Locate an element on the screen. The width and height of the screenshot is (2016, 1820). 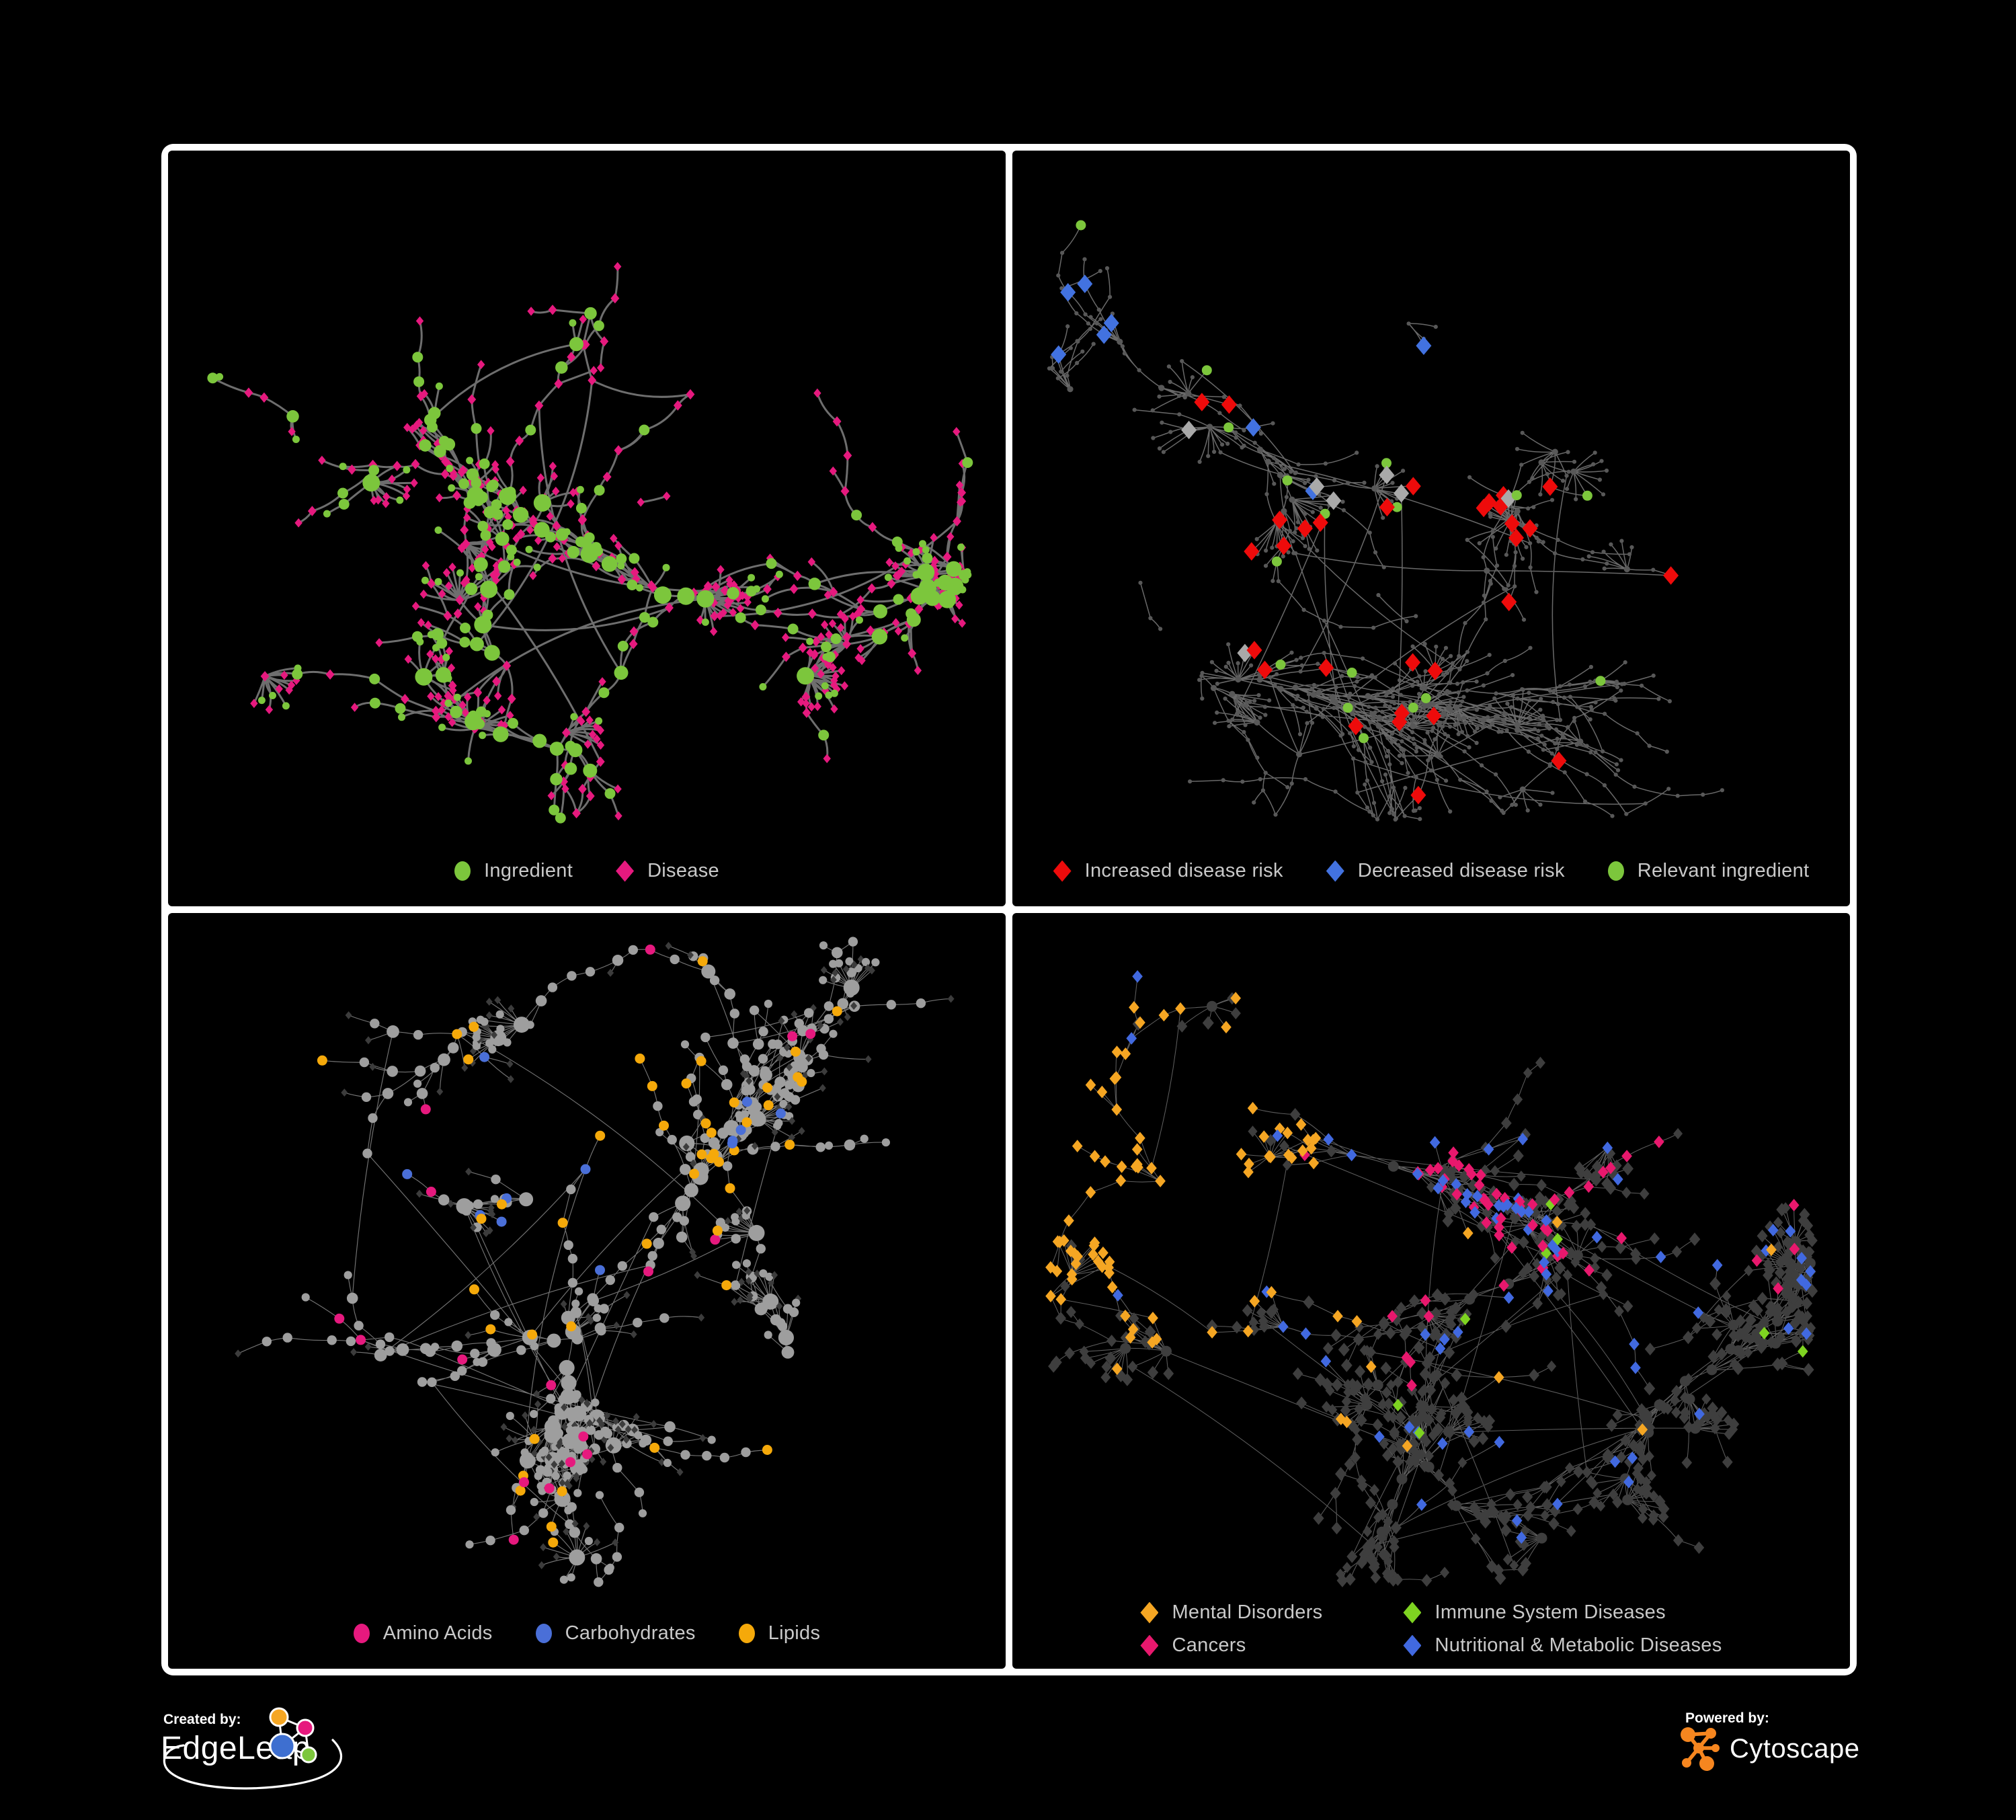
legend-item-increased-disease-risk: Increased disease risk is located at coordinates (1168, 871).